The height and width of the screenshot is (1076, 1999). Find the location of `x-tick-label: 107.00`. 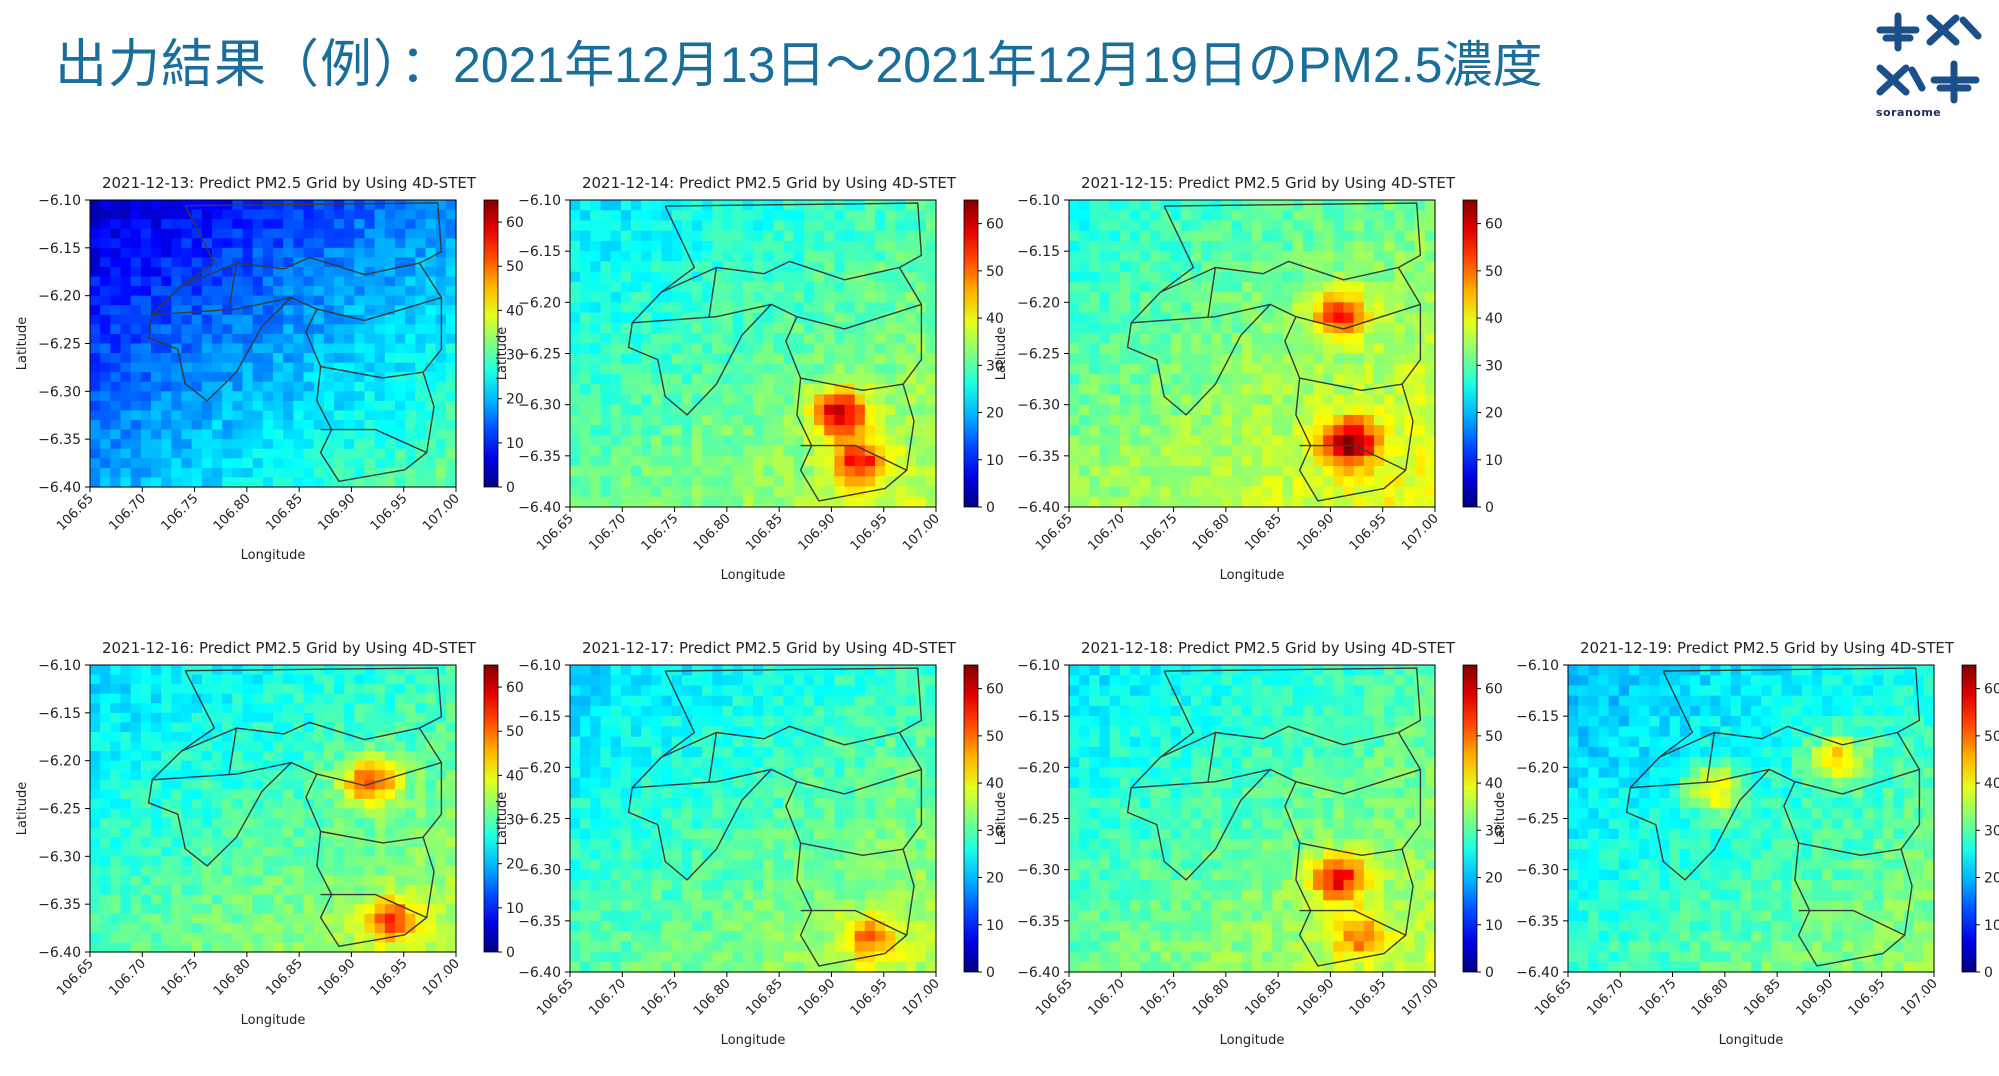

x-tick-label: 107.00 is located at coordinates (441, 512).